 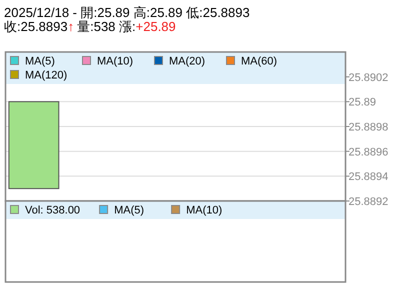 I want to click on y-tick-label: 25.89, so click(x=362, y=102).